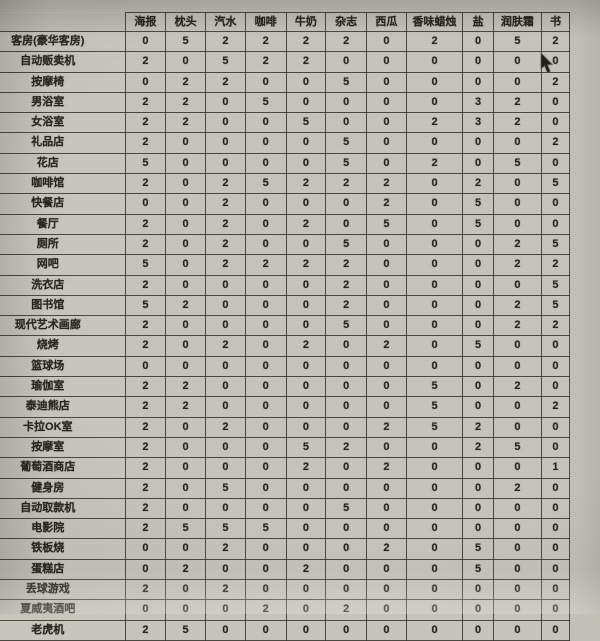  What do you see at coordinates (346, 22) in the screenshot?
I see `column-header-5: 杂志` at bounding box center [346, 22].